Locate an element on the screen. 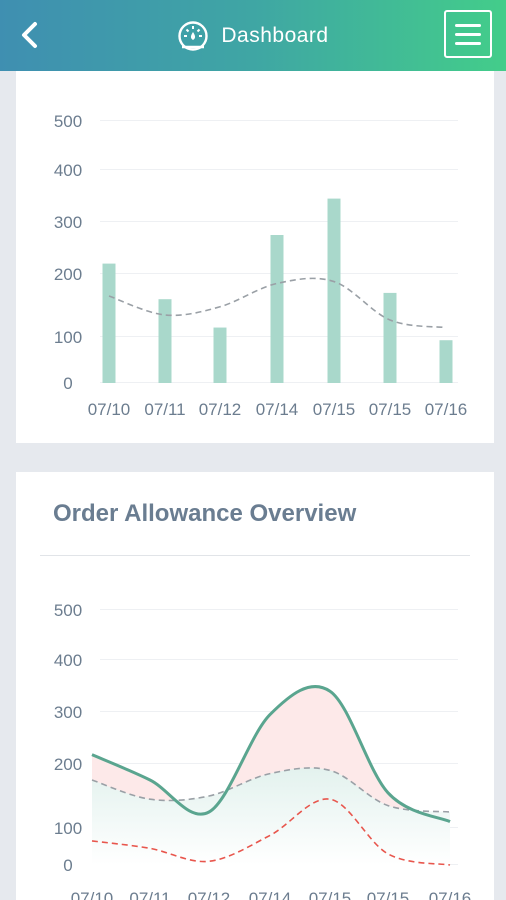 The width and height of the screenshot is (506, 900). card-divider is located at coordinates (255, 555).